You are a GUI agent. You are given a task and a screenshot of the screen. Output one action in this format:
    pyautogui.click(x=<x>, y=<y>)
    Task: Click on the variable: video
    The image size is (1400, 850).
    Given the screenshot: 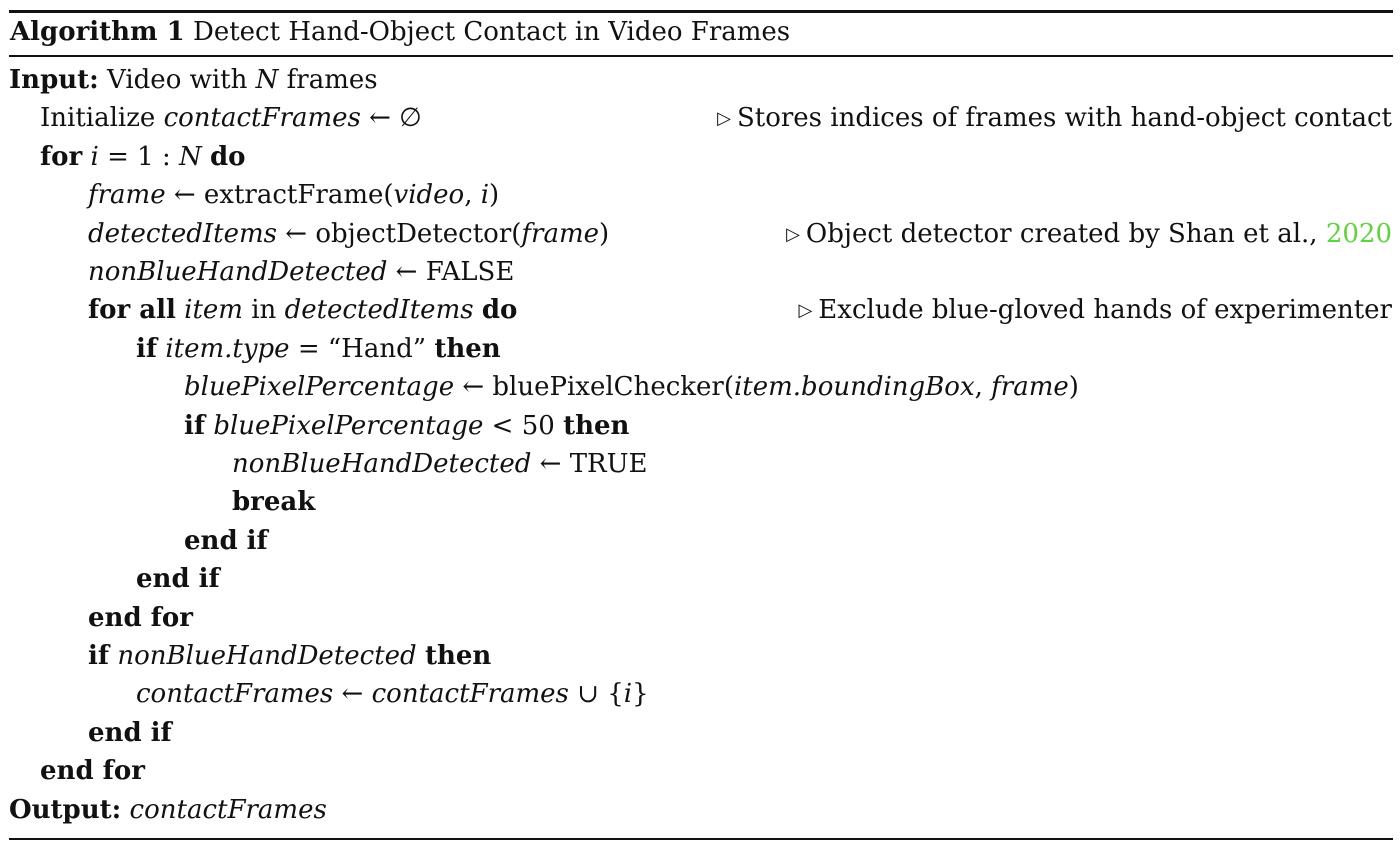 What is the action you would take?
    pyautogui.click(x=429, y=195)
    